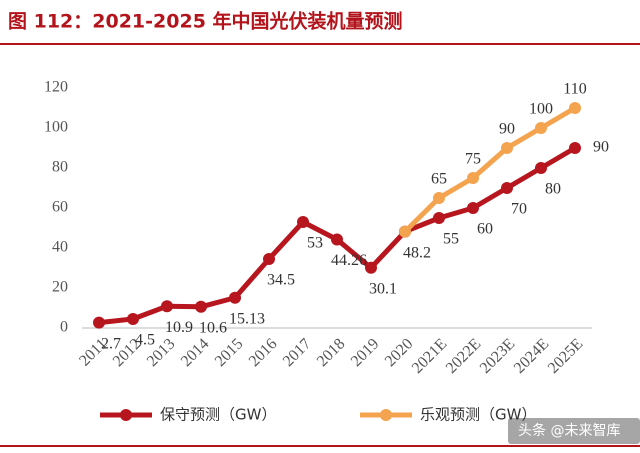 The width and height of the screenshot is (640, 453). Describe the element at coordinates (229, 352) in the screenshot. I see `x-tick-label: 2015` at that location.